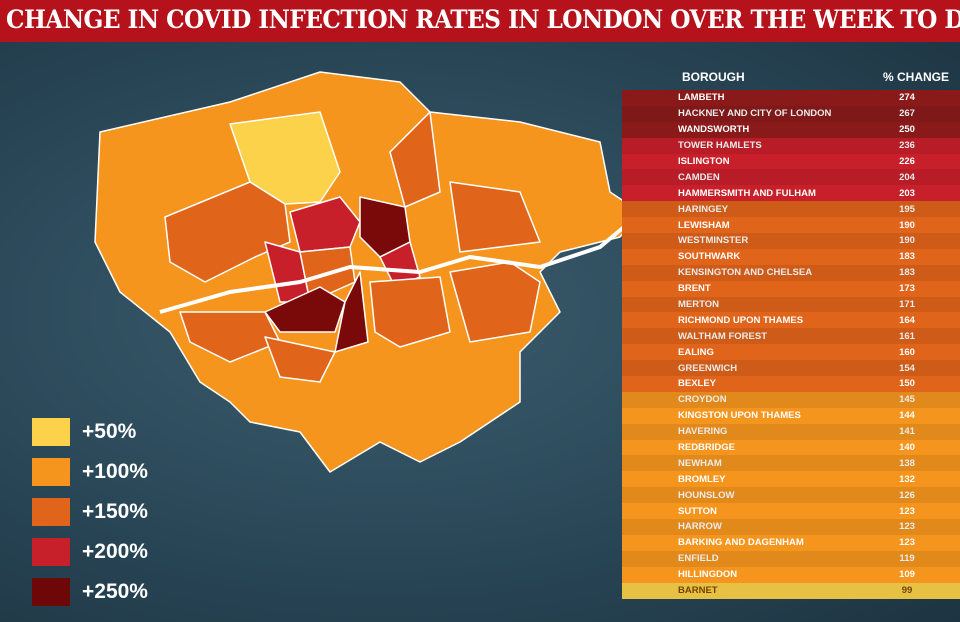  What do you see at coordinates (714, 130) in the screenshot?
I see `borough-name: WANDSWORTH` at bounding box center [714, 130].